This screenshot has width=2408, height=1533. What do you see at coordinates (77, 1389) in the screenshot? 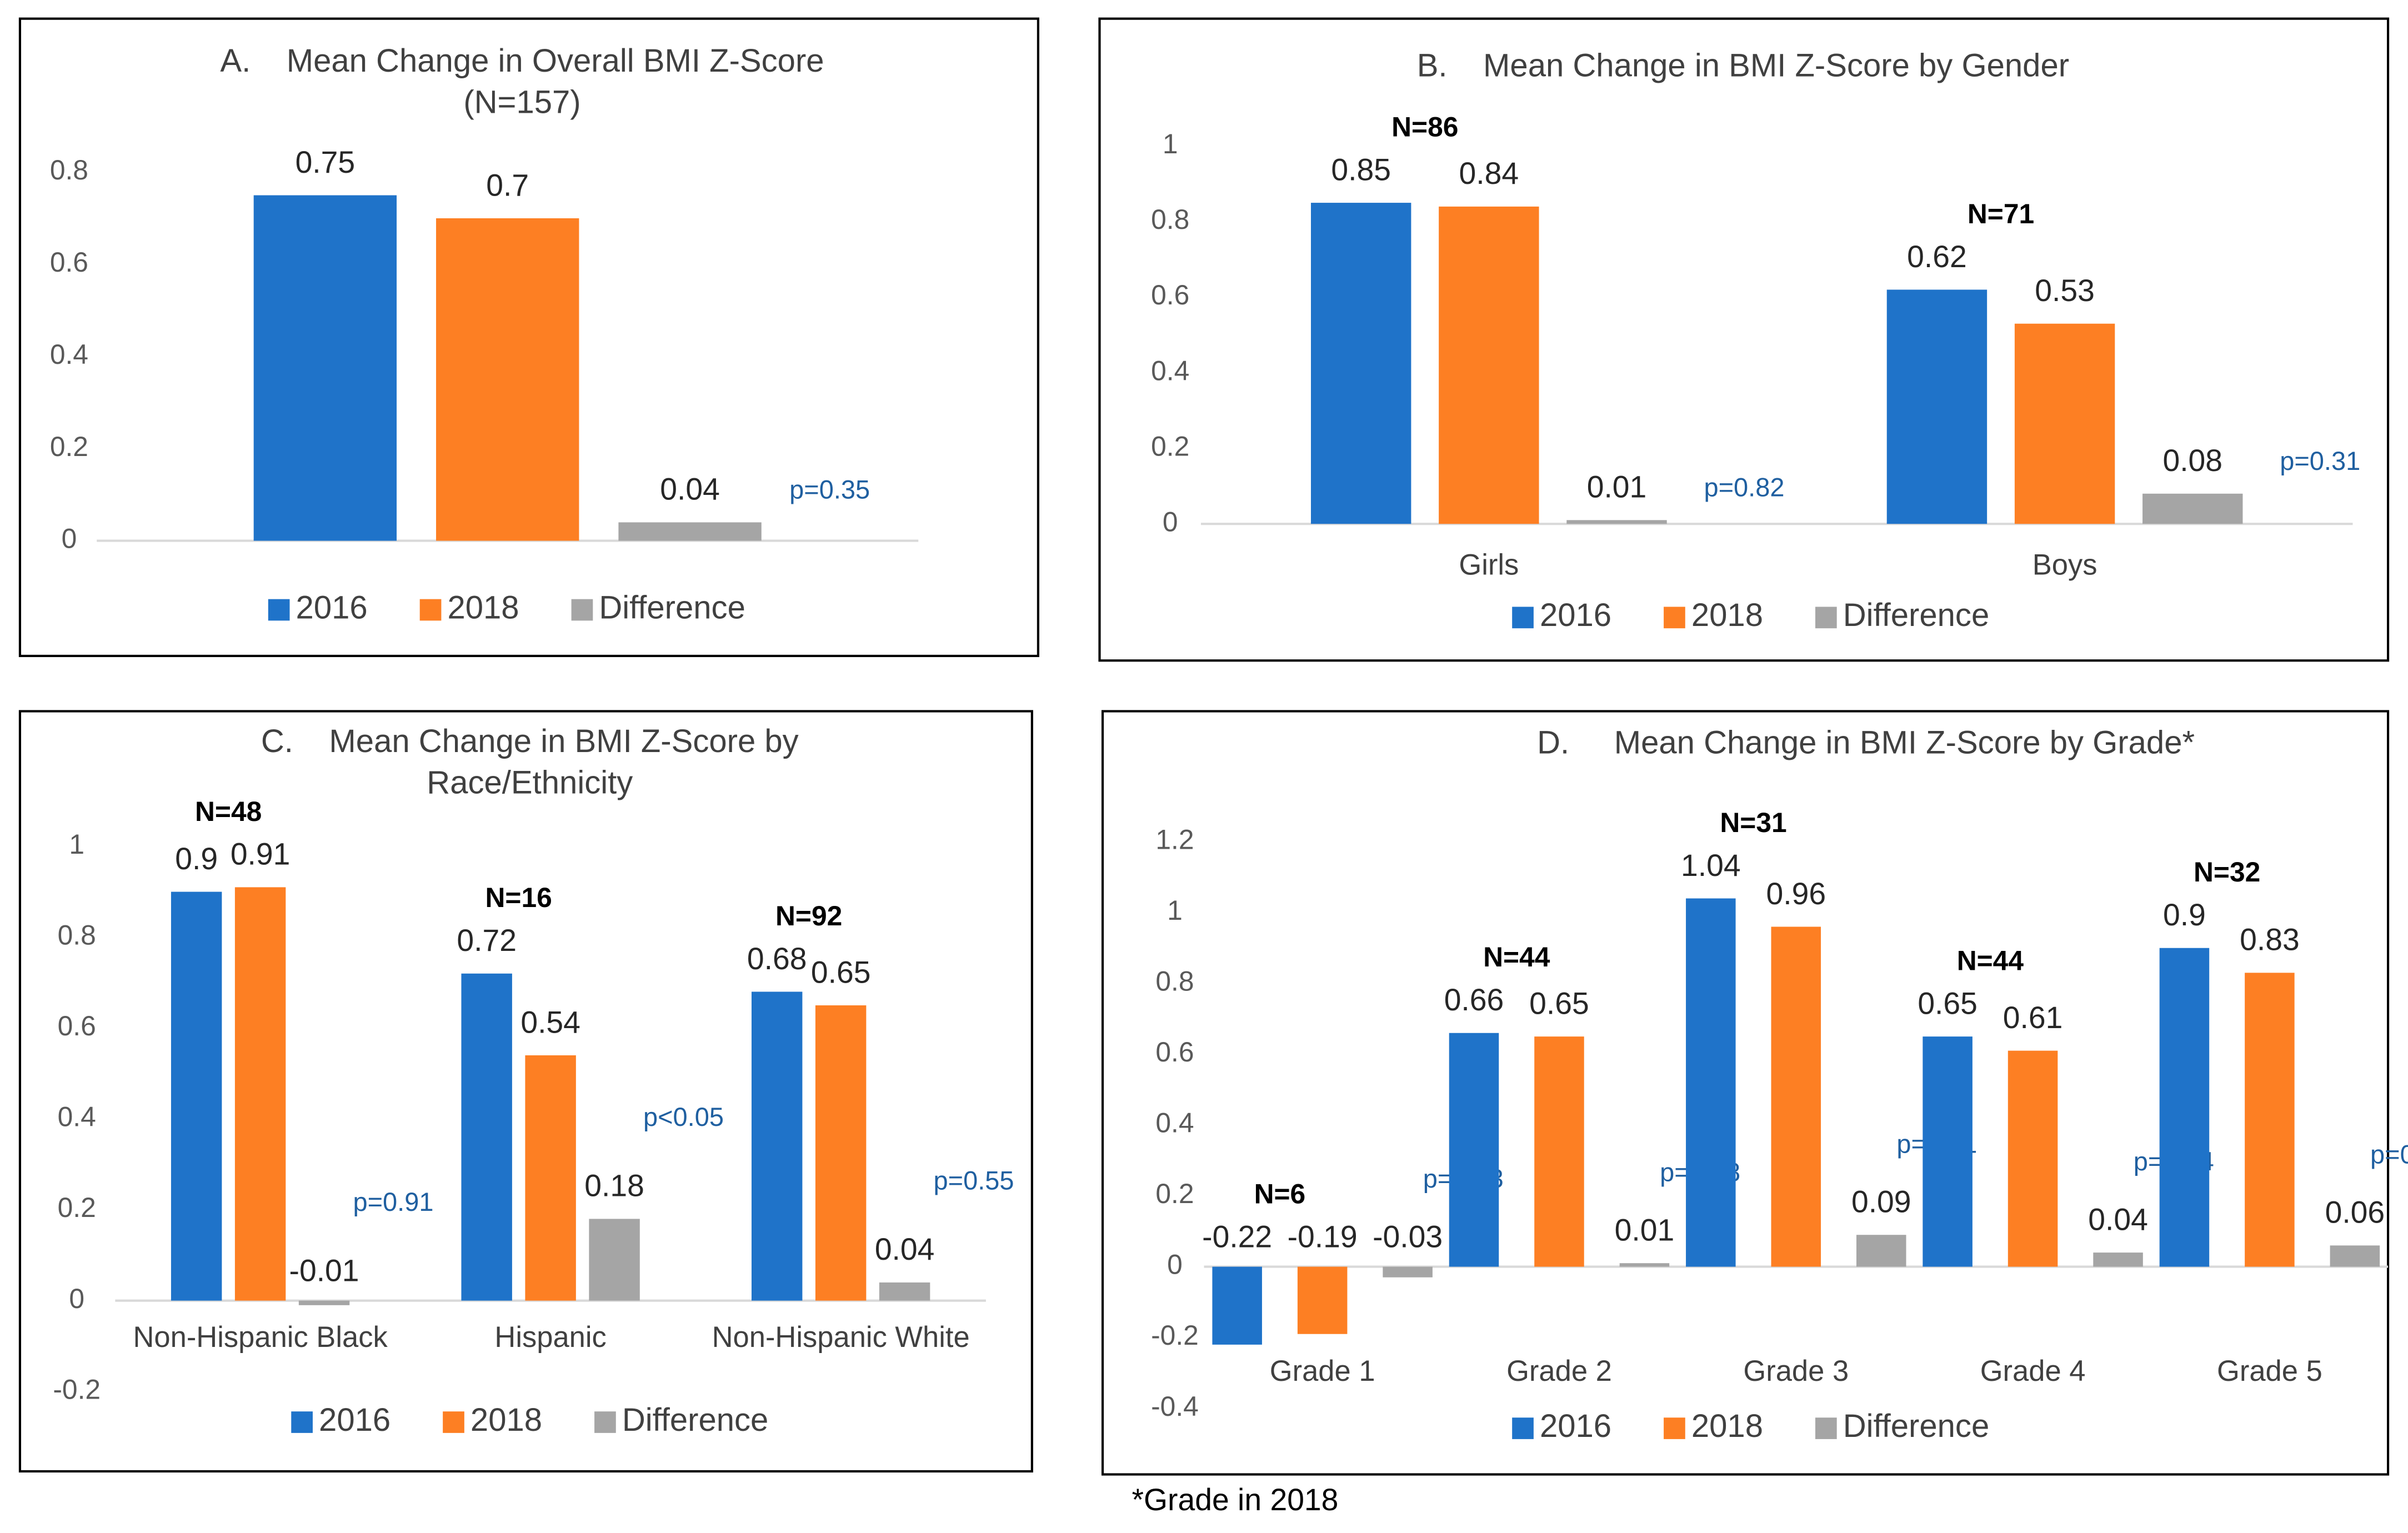
I see `y-tick-label: -0.2` at bounding box center [77, 1389].